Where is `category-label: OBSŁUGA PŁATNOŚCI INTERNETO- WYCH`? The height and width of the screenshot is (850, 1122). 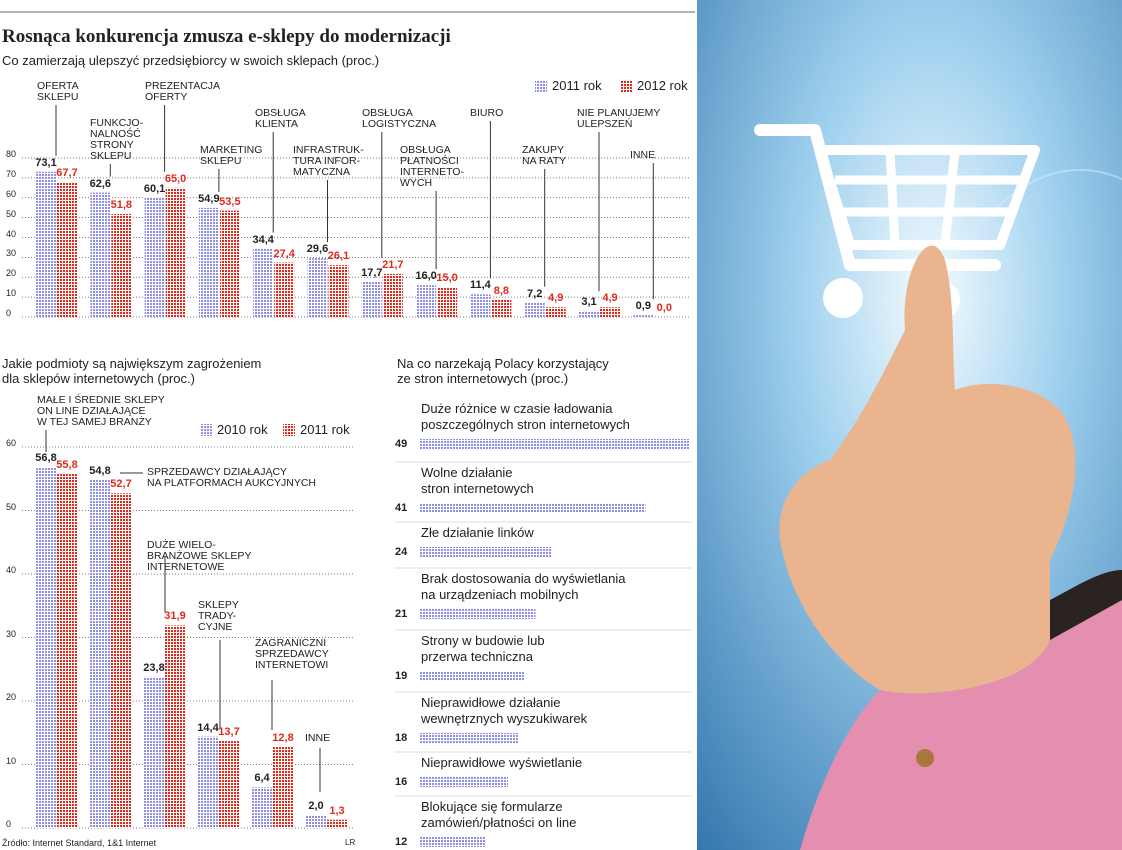
category-label: OBSŁUGA PŁATNOŚCI INTERNETO- WYCH is located at coordinates (432, 166).